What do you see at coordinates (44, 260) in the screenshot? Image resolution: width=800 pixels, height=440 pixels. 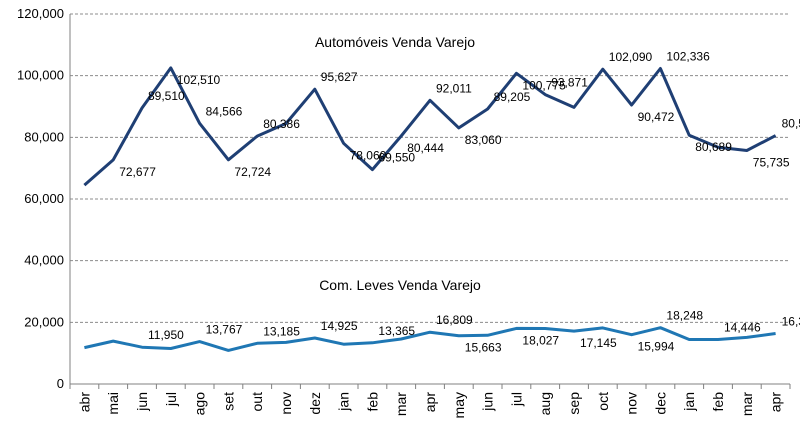 I see `y-tick-label: 40,000` at bounding box center [44, 260].